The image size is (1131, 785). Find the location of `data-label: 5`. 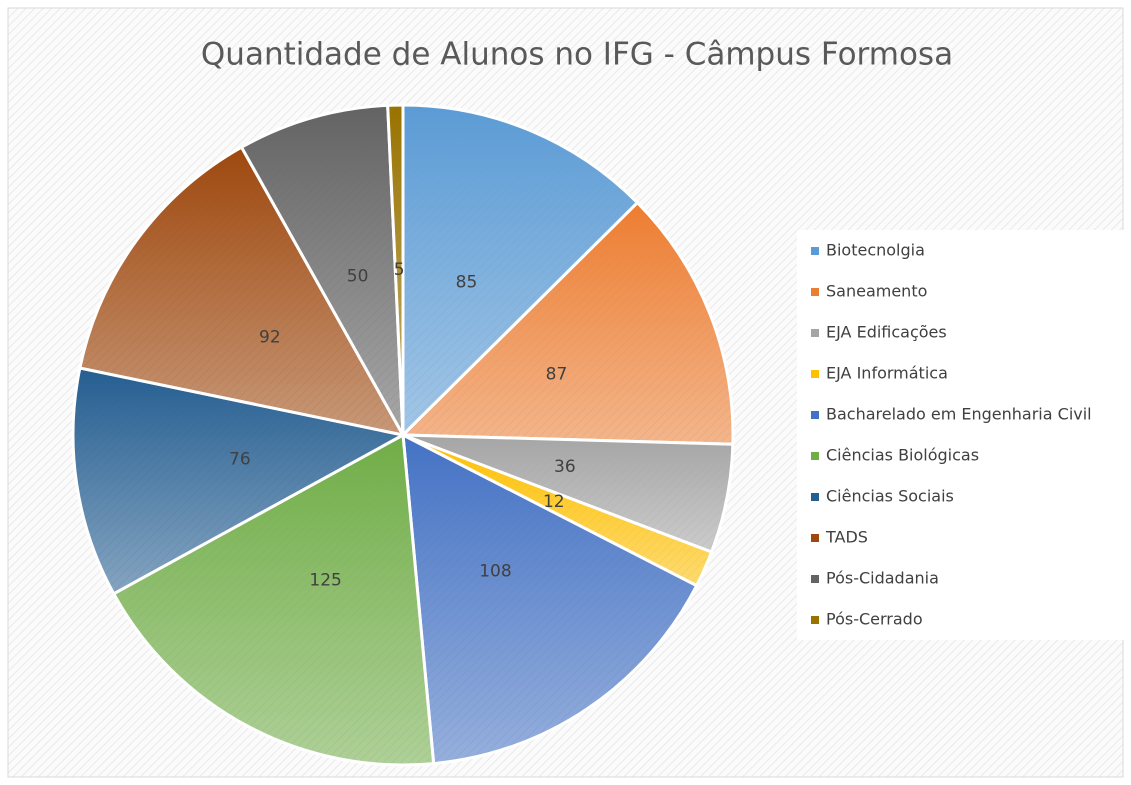

data-label: 5 is located at coordinates (399, 270).